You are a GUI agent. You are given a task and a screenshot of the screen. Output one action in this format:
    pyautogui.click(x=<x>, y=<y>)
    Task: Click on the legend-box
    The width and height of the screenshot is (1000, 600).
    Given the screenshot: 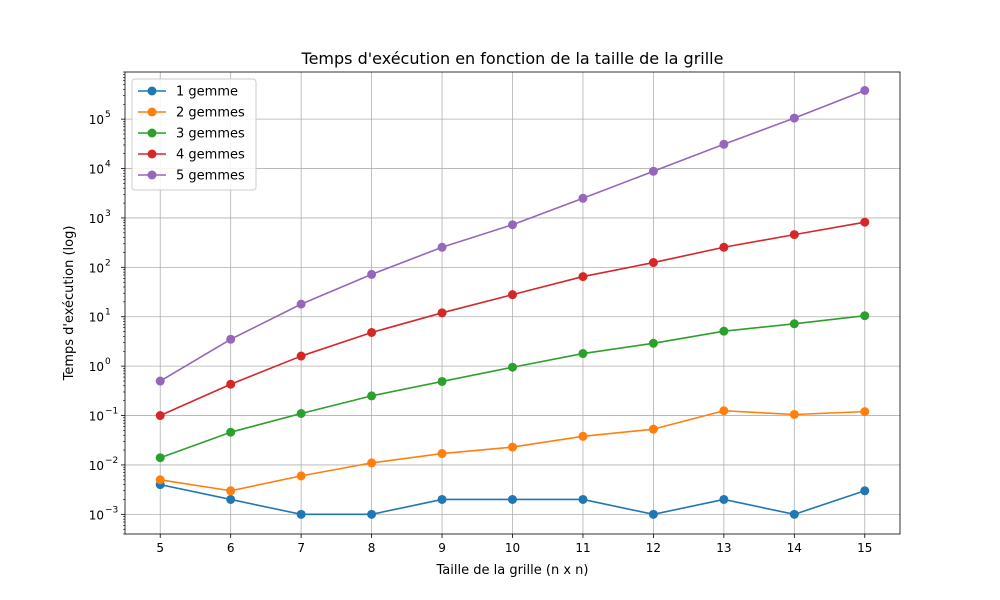 What is the action you would take?
    pyautogui.click(x=194, y=134)
    